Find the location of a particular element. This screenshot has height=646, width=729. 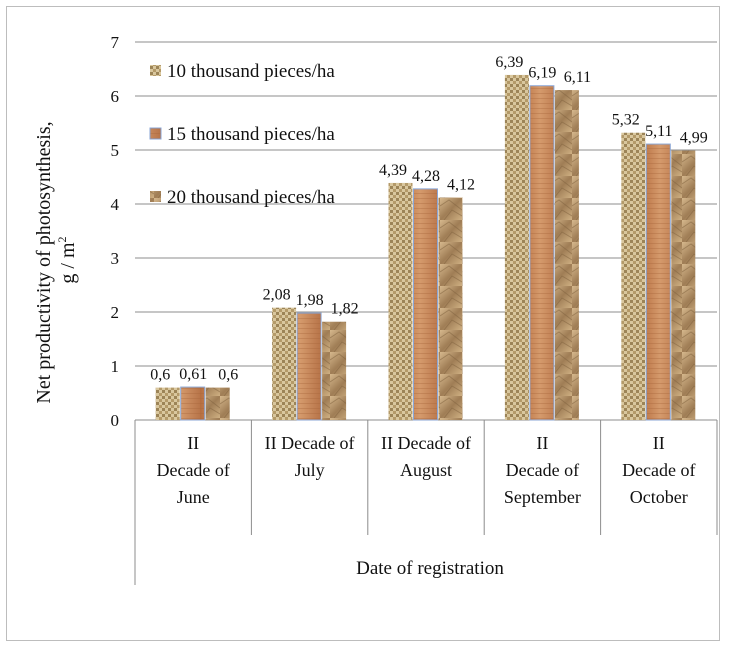

x-tick-label: II Decade of September is located at coordinates (542, 470).